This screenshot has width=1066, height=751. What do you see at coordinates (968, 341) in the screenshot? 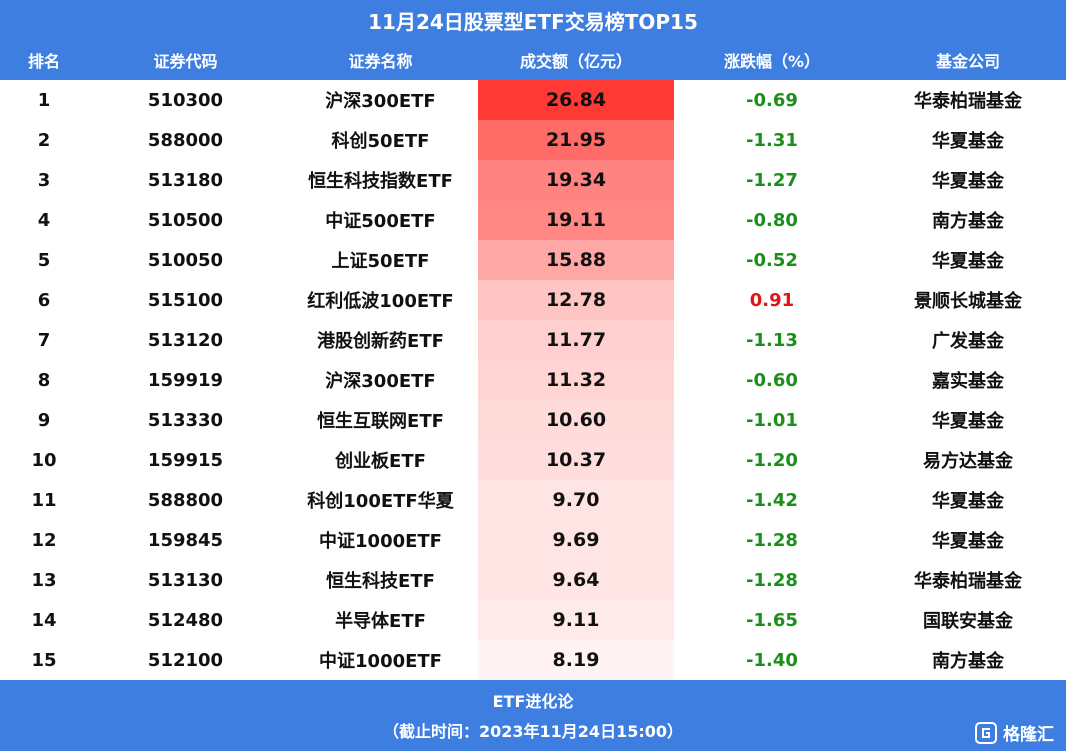
I see `company-cell: 广发基金` at bounding box center [968, 341].